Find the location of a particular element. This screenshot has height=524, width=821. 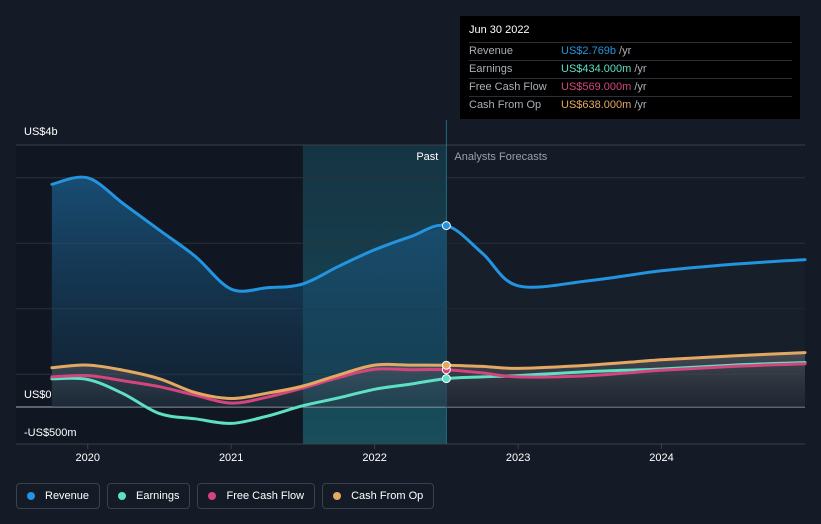

tooltip-row-value: US$569.000m is located at coordinates (596, 87).